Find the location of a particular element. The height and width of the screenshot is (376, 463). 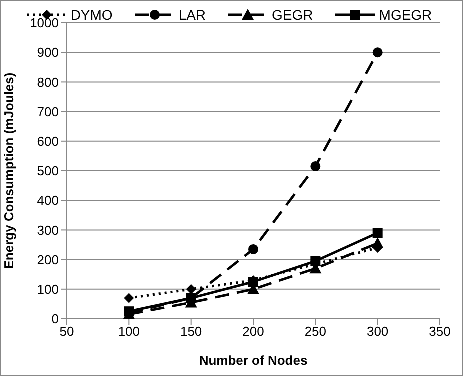

y-tick-label: 800 is located at coordinates (48, 82).